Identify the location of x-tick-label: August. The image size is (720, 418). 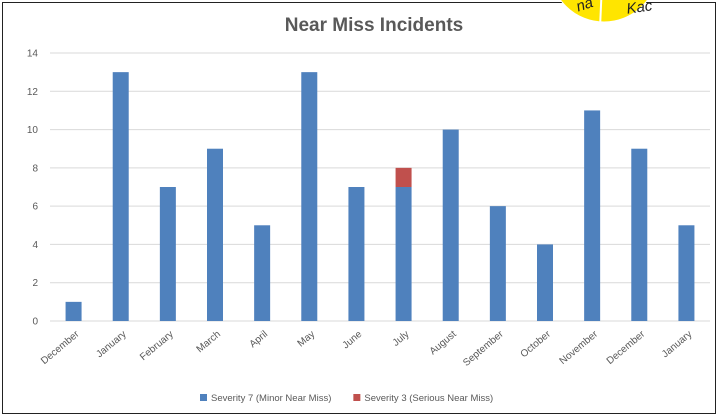
(443, 343).